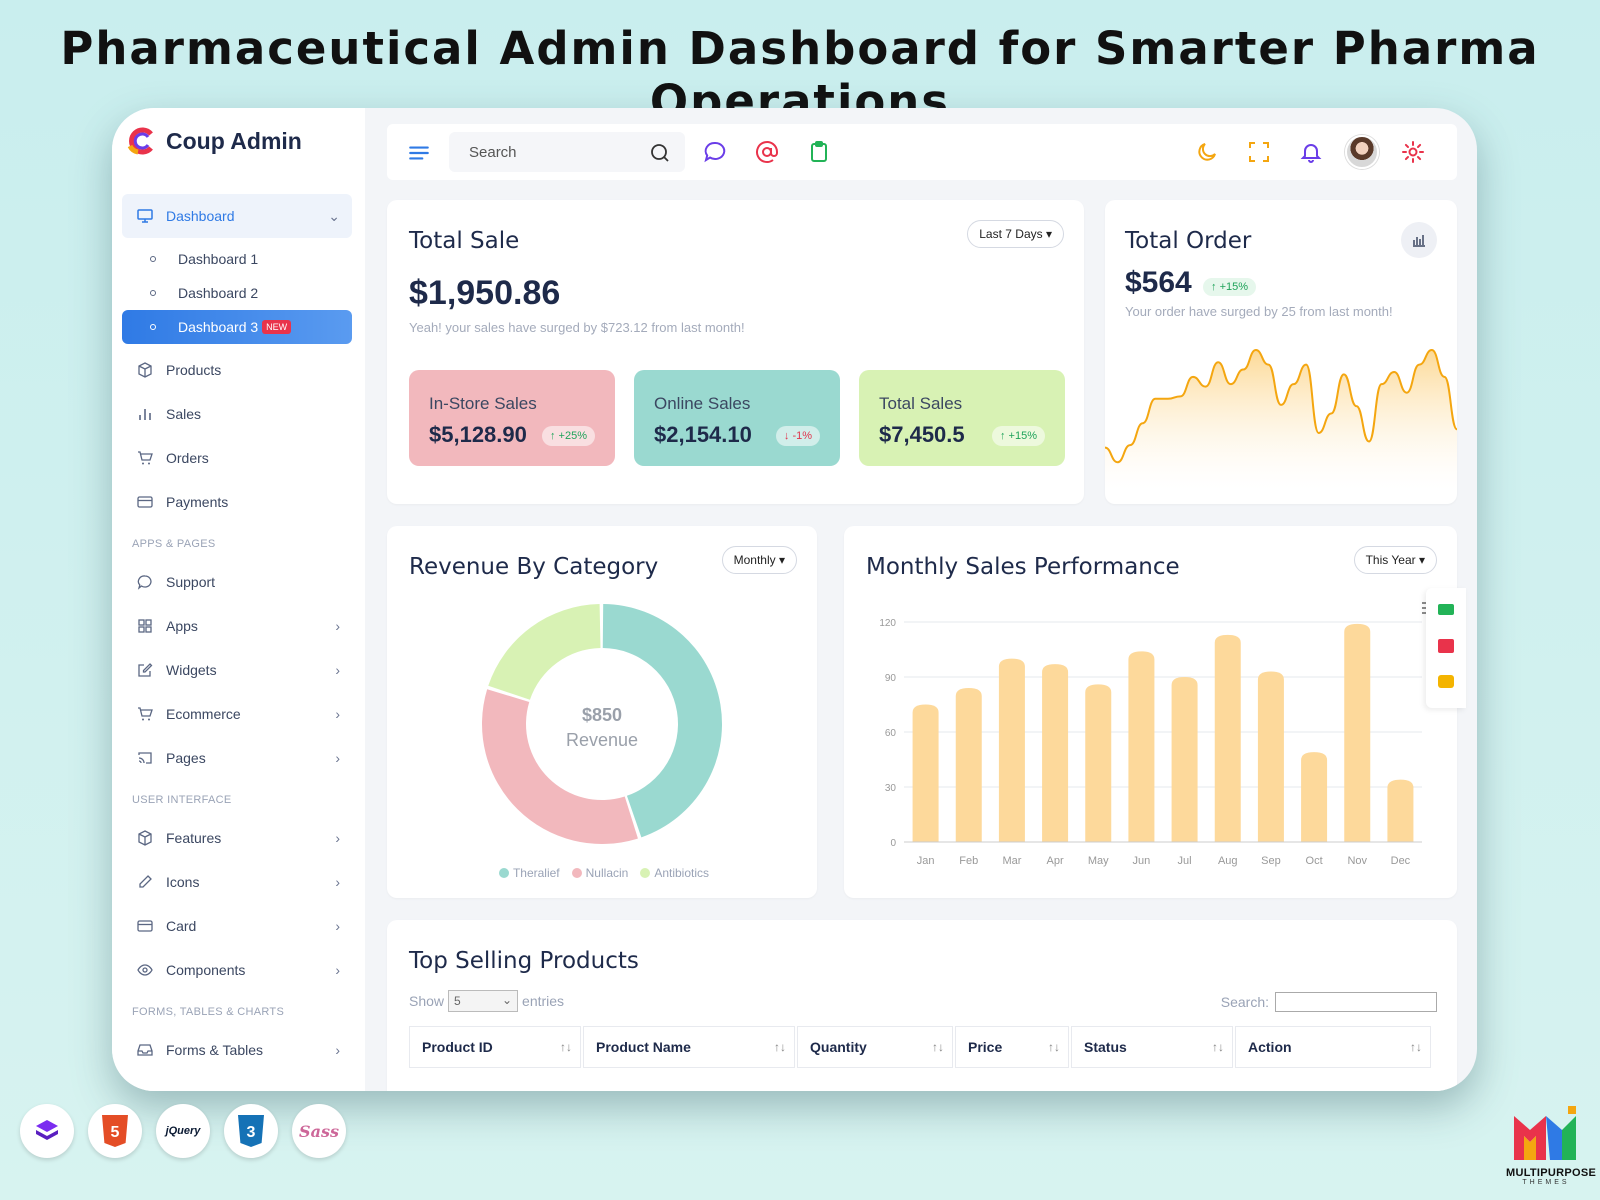 Image resolution: width=1600 pixels, height=1200 pixels. What do you see at coordinates (567, 152) in the screenshot?
I see `search-box: Search` at bounding box center [567, 152].